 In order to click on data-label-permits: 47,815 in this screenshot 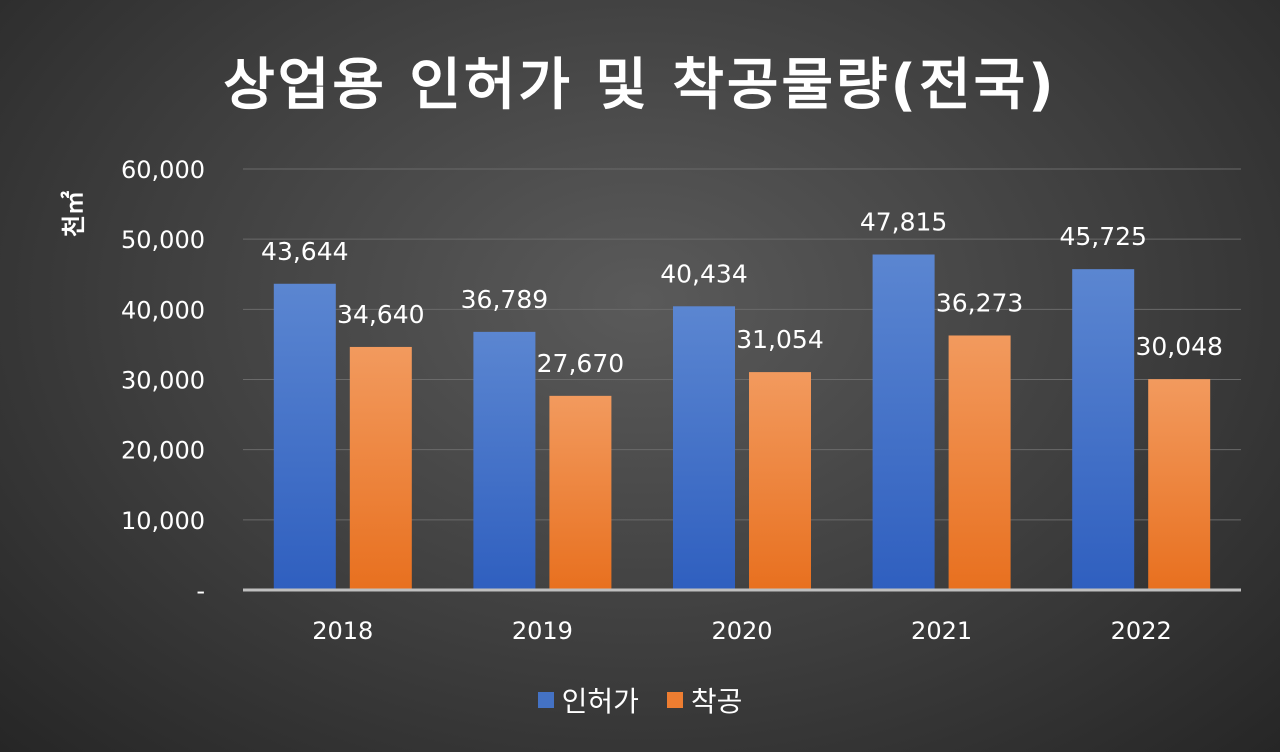, I will do `click(903, 221)`.